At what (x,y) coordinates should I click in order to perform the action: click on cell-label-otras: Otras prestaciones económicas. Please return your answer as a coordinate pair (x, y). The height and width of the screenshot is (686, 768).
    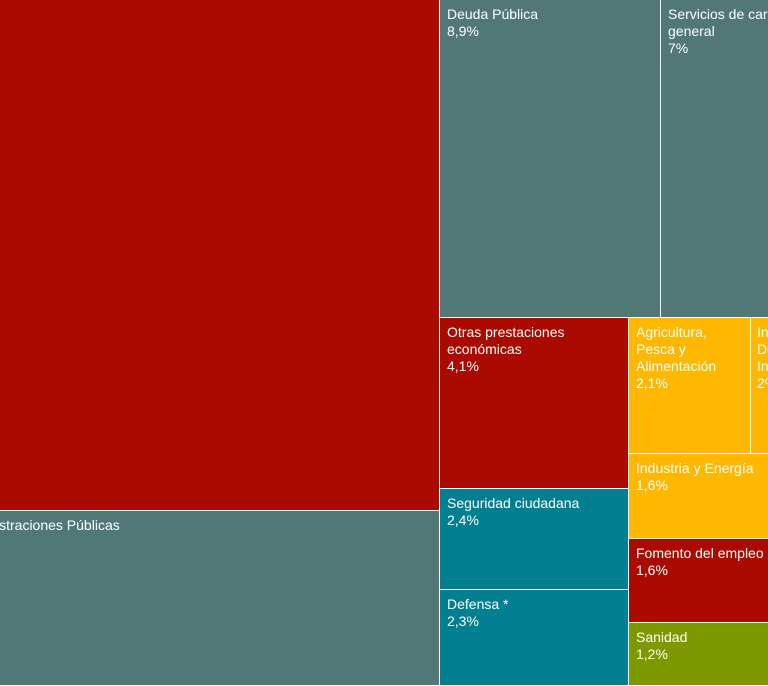
    Looking at the image, I should click on (506, 340).